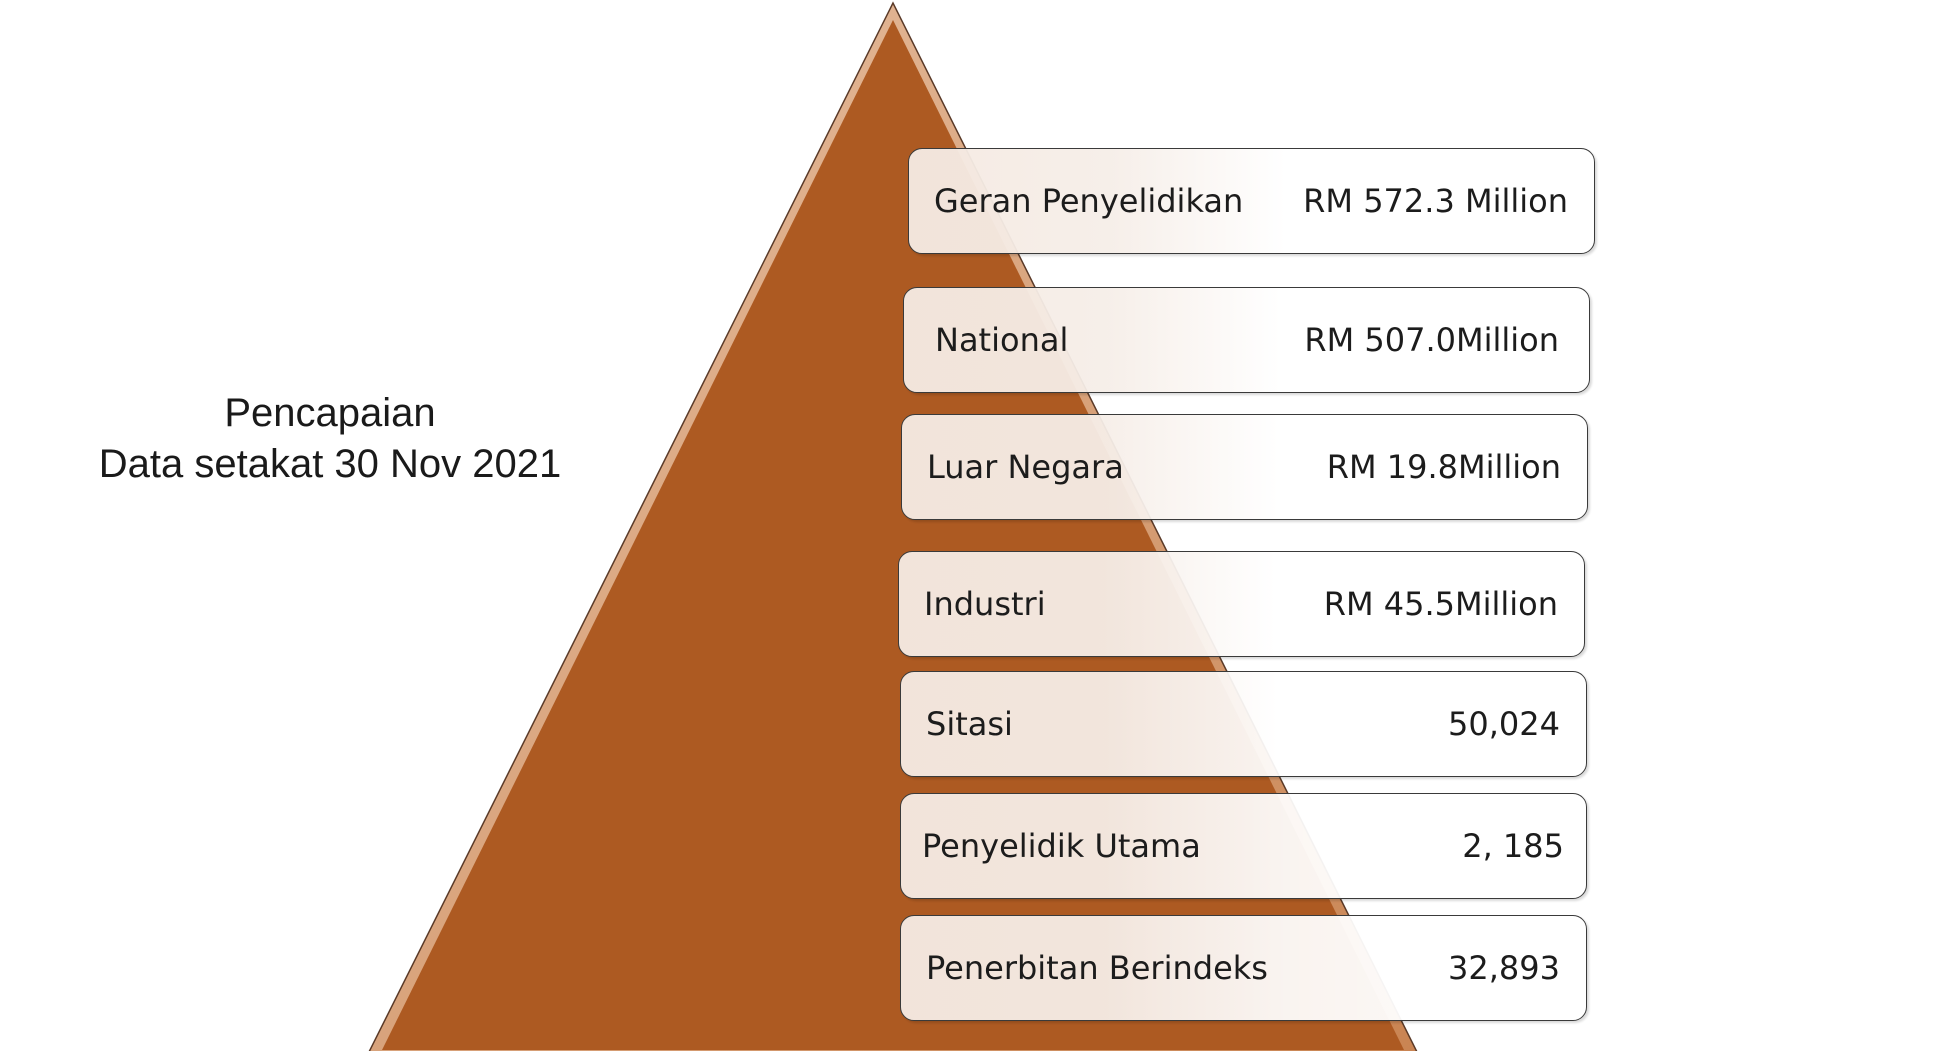 The height and width of the screenshot is (1051, 1938). What do you see at coordinates (330, 464) in the screenshot?
I see `title-line-2: Data setakat 30 Nov 2021` at bounding box center [330, 464].